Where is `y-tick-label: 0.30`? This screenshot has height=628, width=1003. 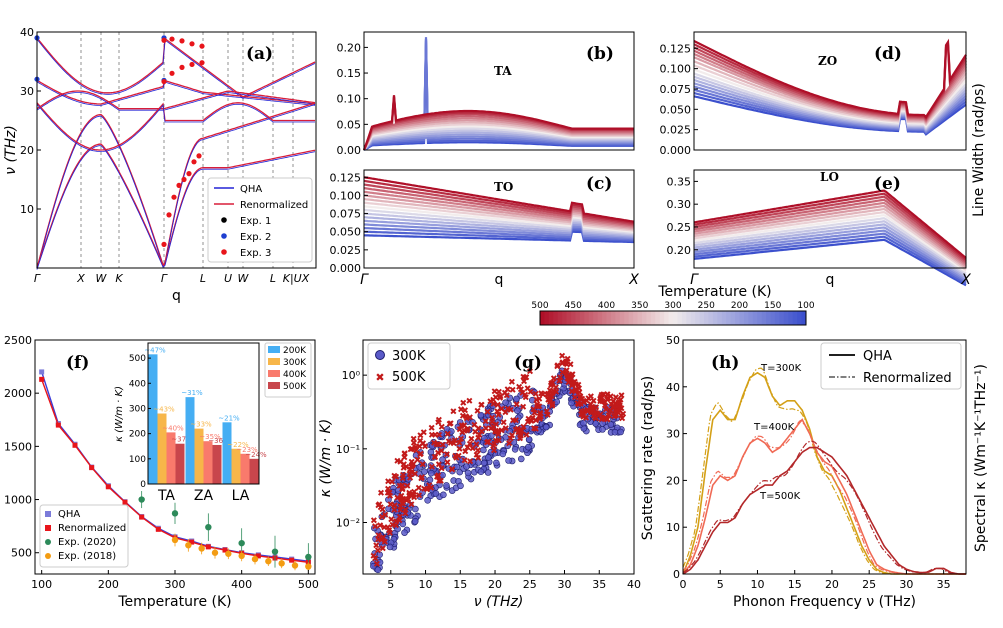 y-tick-label: 0.30 is located at coordinates (679, 204).